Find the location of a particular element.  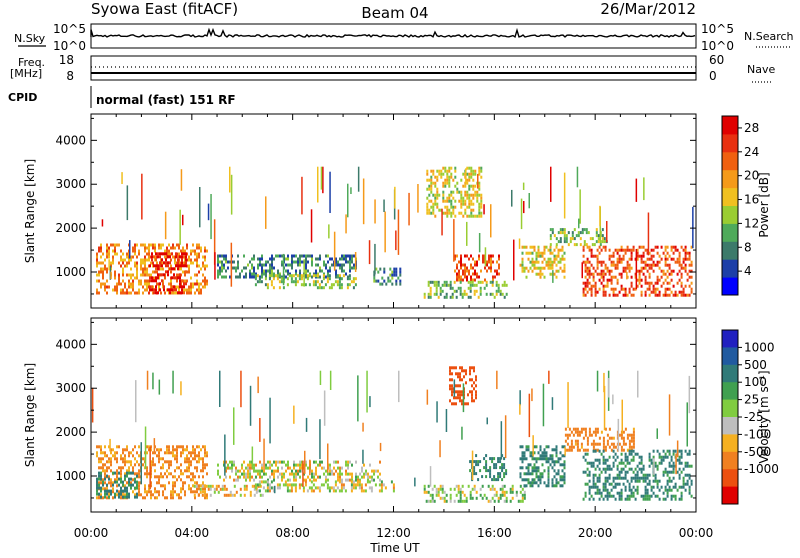

velocity-colorbar-swatch is located at coordinates (730, 495).